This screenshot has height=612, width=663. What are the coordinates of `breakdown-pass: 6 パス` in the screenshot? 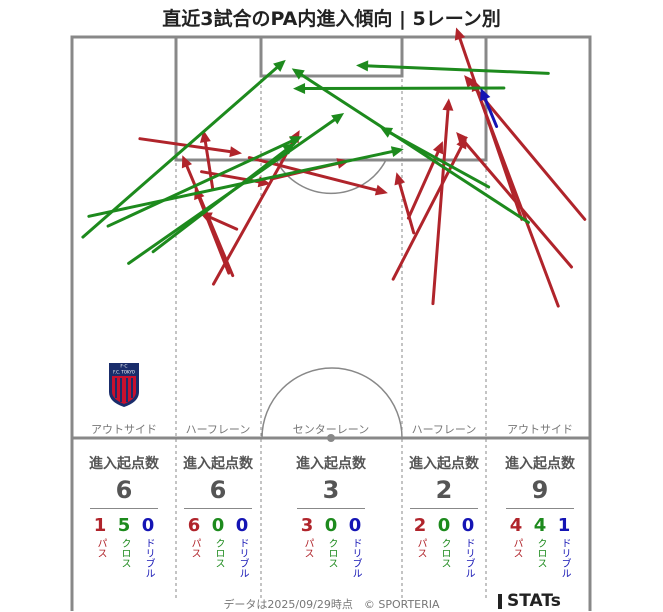 It's located at (194, 546).